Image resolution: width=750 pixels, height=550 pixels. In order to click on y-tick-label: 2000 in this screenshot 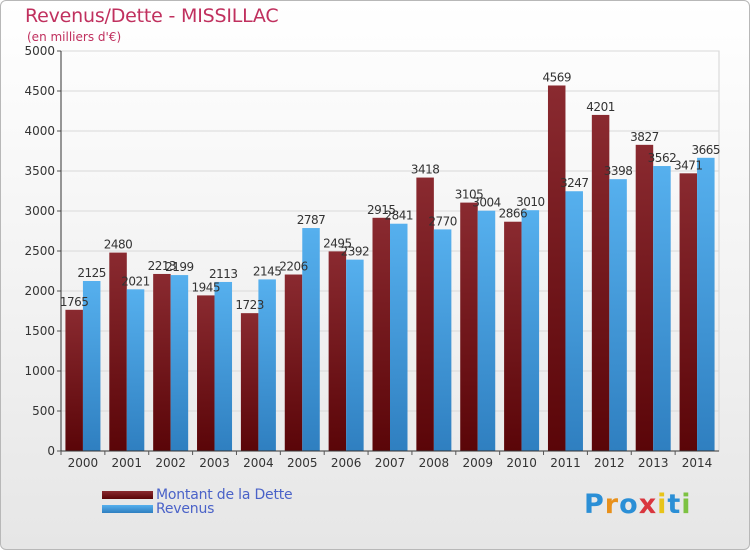, I will do `click(39, 291)`.